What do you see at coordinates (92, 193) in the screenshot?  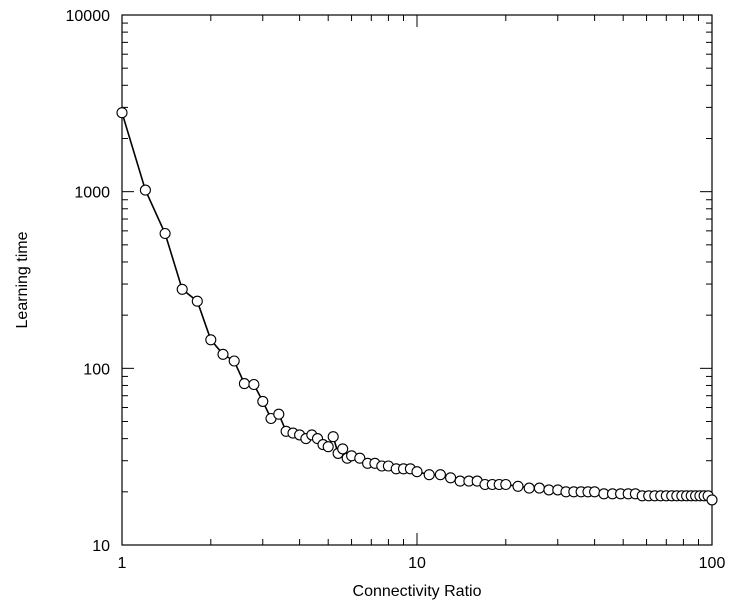 I see `y-tick-label: 1000` at bounding box center [92, 193].